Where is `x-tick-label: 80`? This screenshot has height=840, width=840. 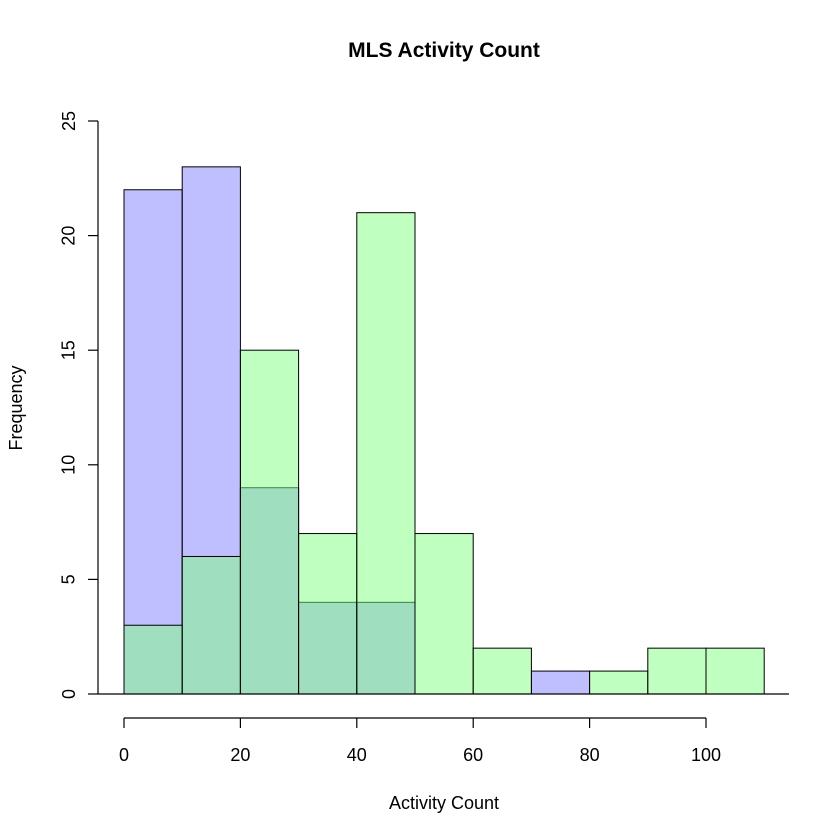 x-tick-label: 80 is located at coordinates (590, 755).